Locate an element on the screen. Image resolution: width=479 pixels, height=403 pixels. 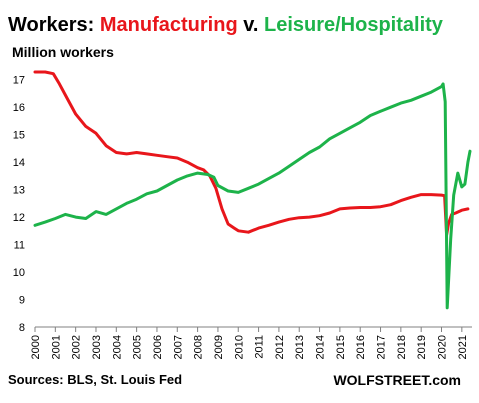
x-tick-label: 2016 is located at coordinates (361, 347).